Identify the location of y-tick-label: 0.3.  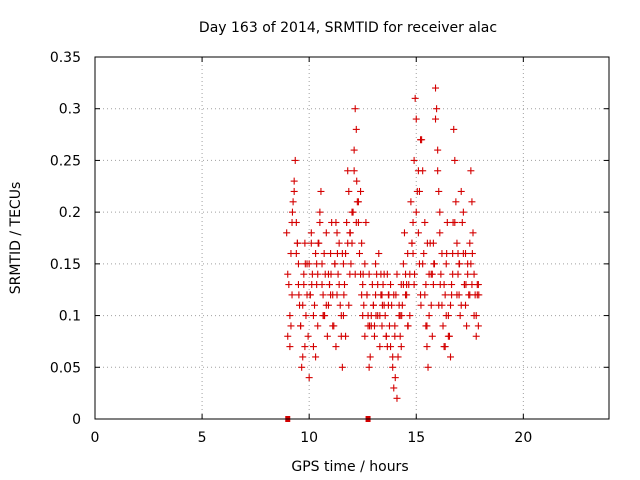
(70, 110).